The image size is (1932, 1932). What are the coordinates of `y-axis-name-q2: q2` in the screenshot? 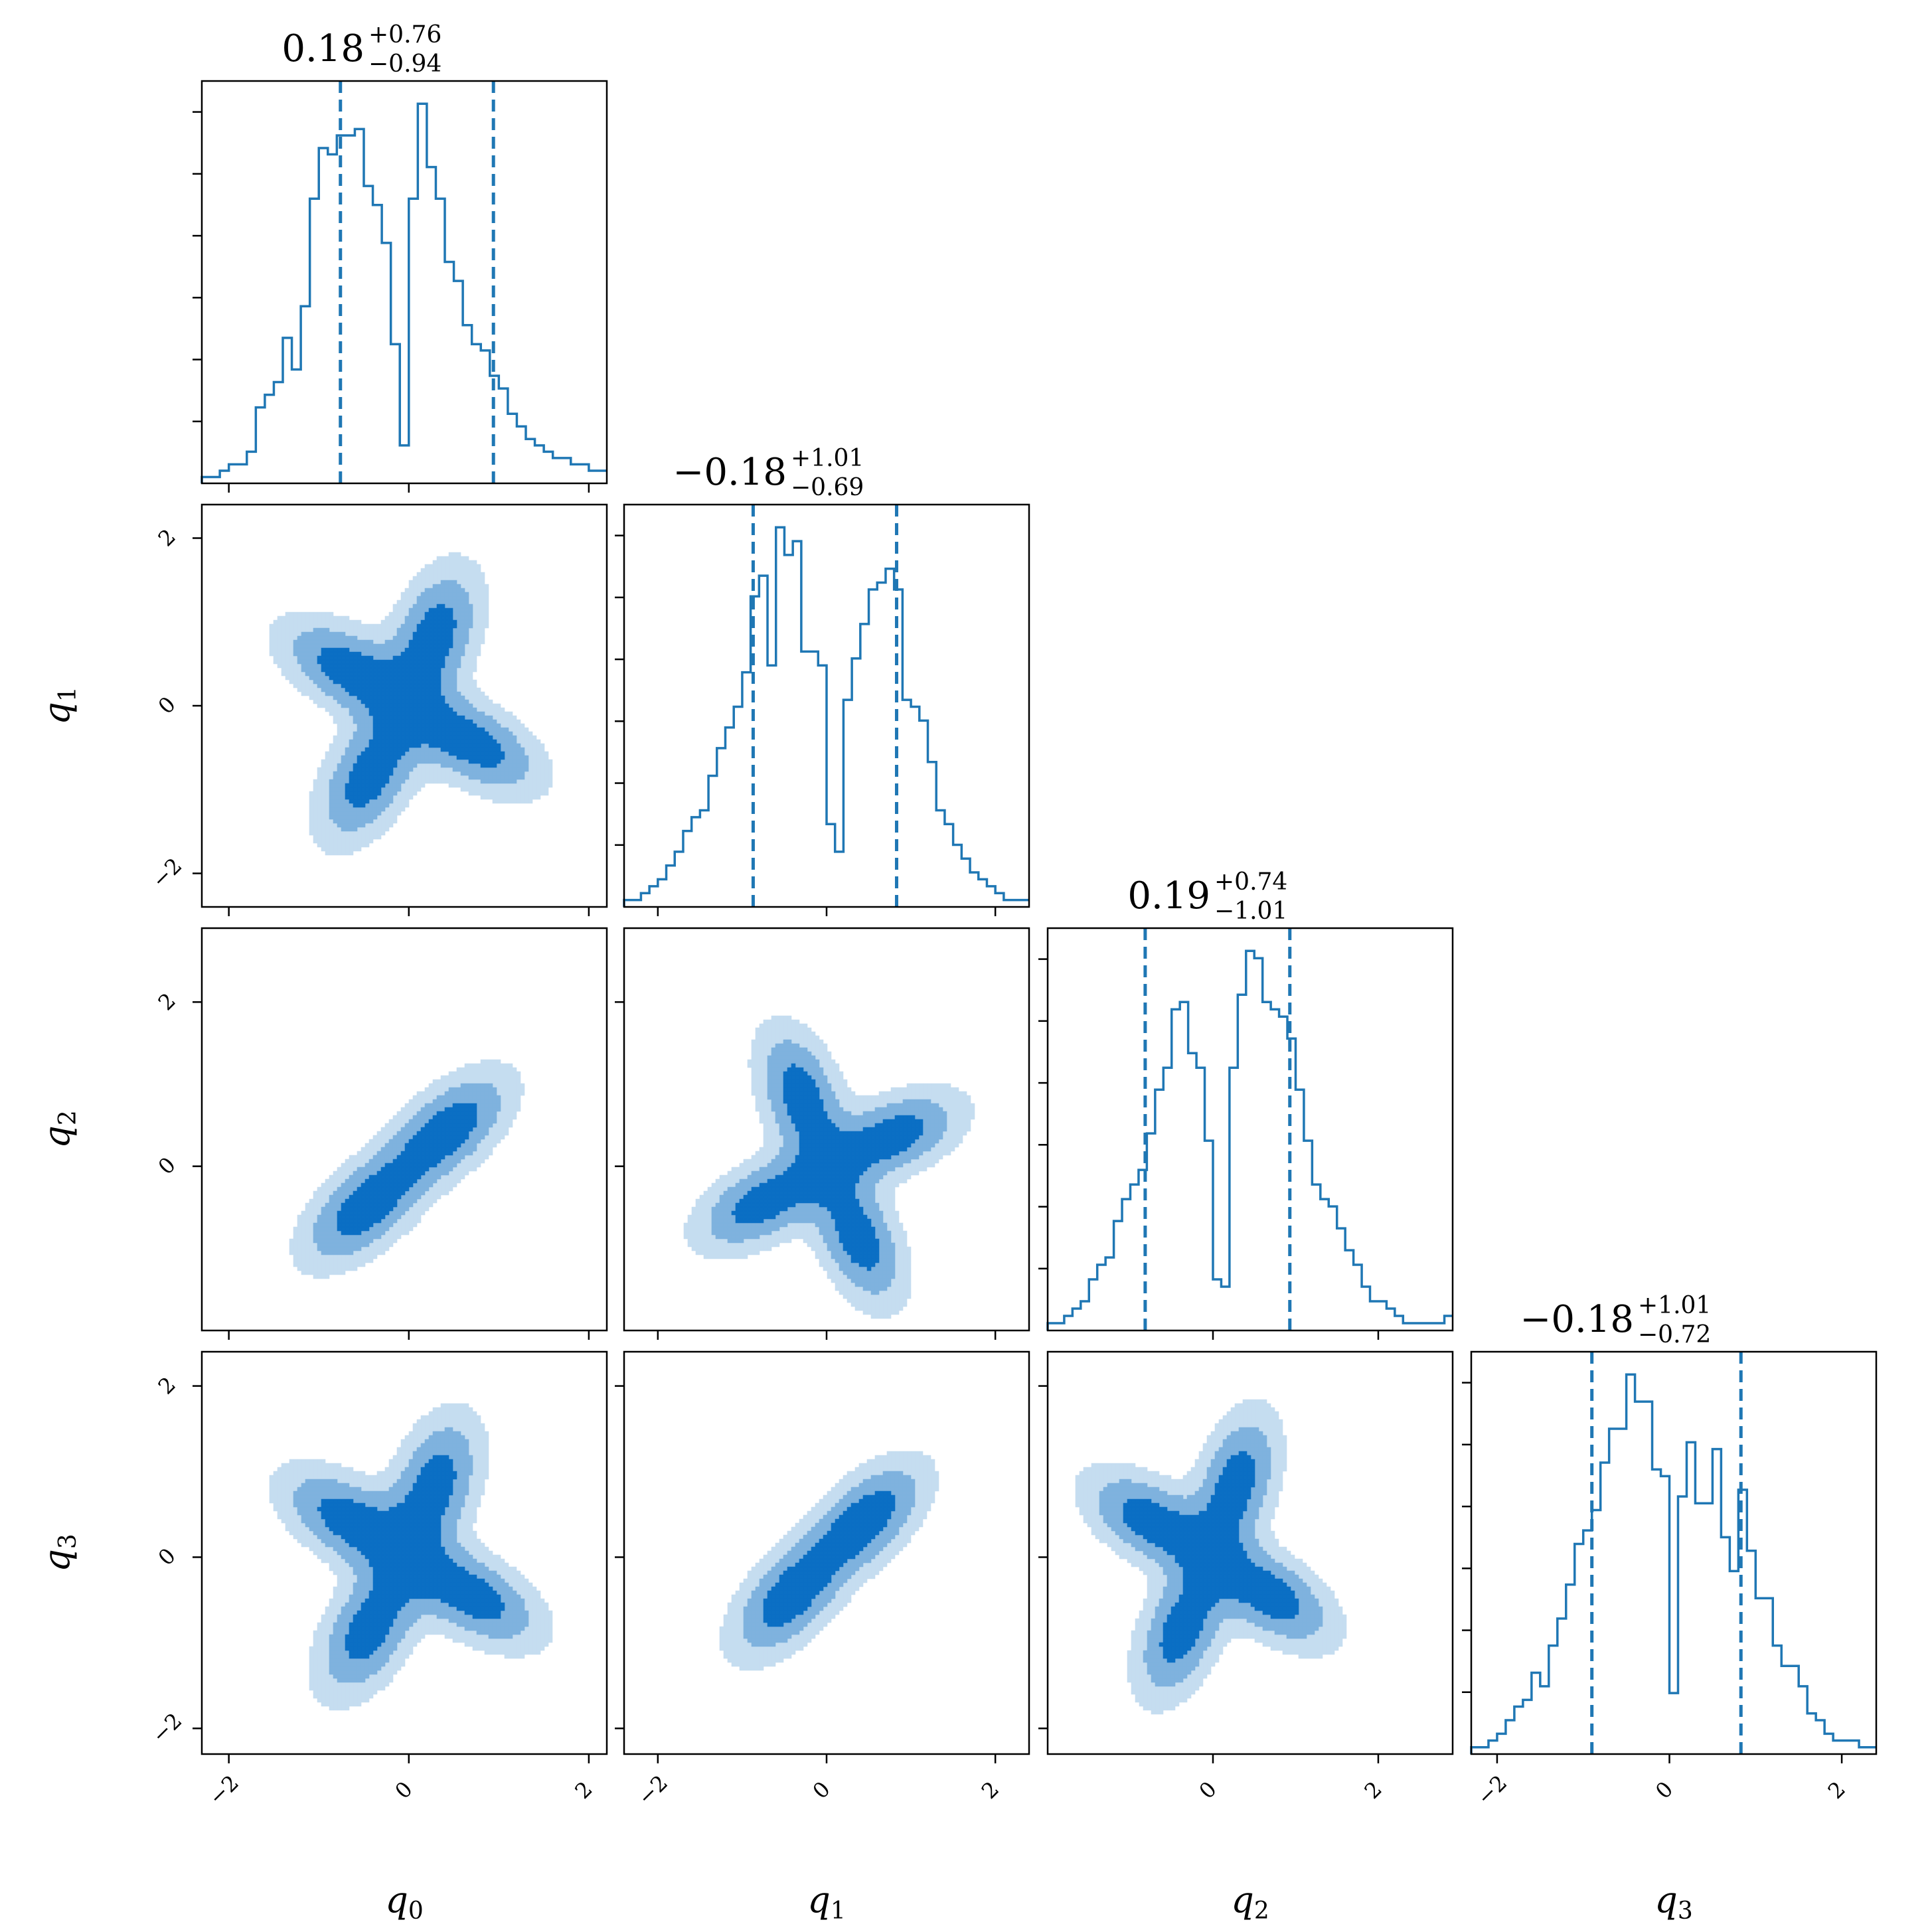 It's located at (59, 1129).